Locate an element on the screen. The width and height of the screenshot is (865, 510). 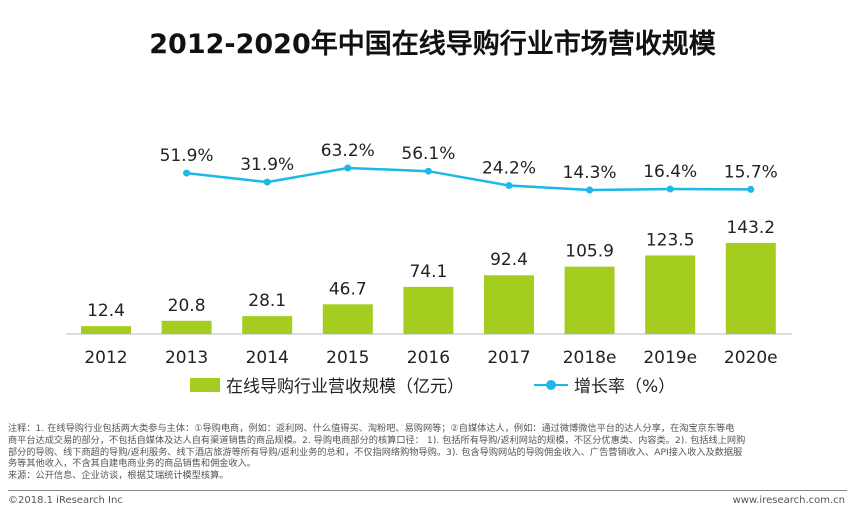
legend-item-line: 增长率（%） is located at coordinates (604, 384).